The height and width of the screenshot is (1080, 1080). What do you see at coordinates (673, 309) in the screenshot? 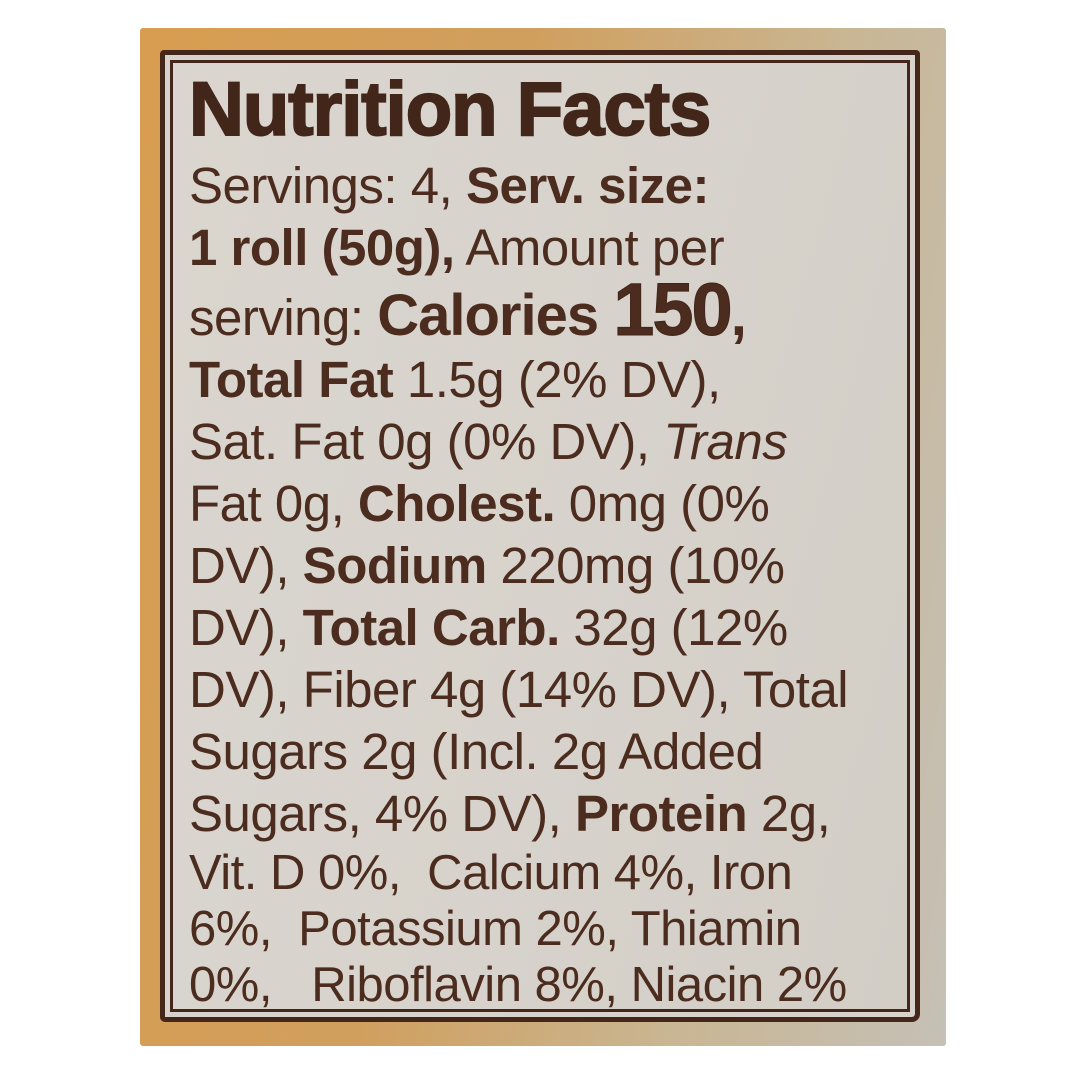
I see `text-segment: 150` at bounding box center [673, 309].